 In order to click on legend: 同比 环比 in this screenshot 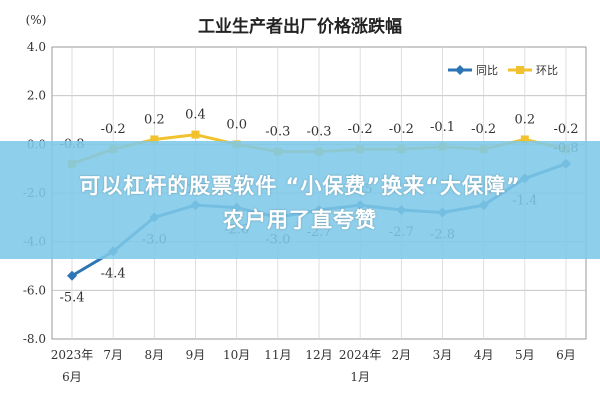, I will do `click(503, 70)`.